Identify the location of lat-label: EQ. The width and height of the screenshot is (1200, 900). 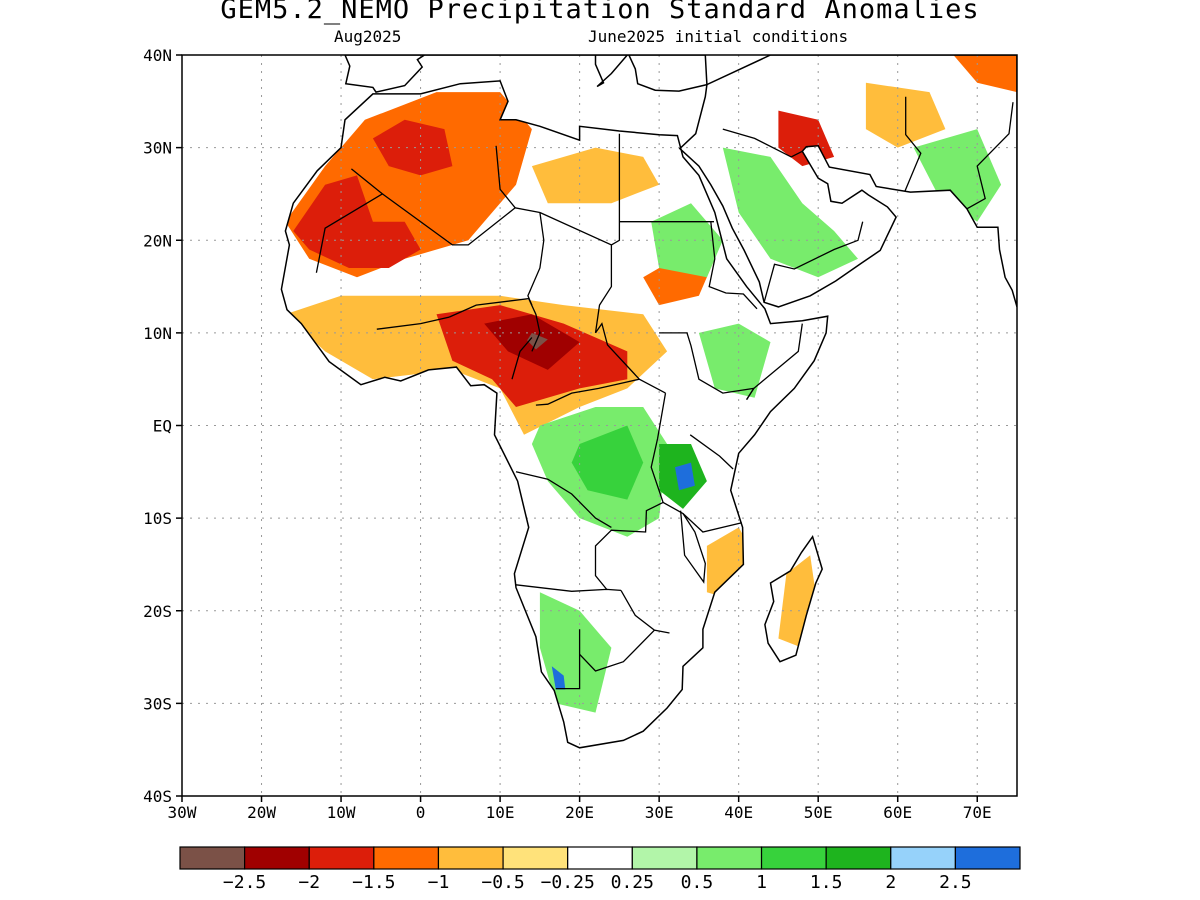
(162, 426).